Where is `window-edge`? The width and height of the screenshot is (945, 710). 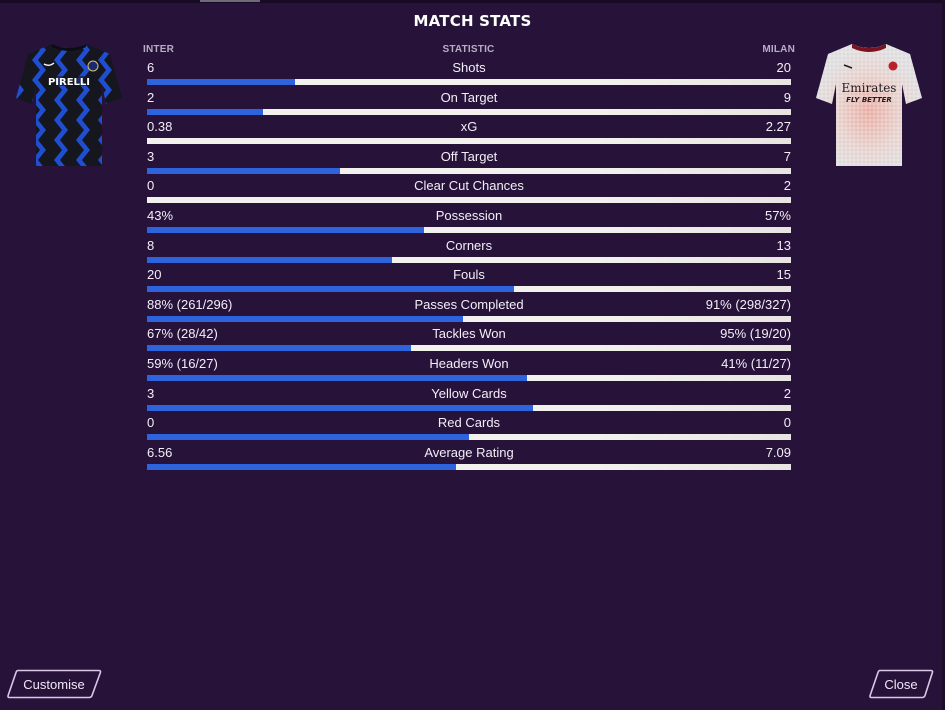 window-edge is located at coordinates (943, 355).